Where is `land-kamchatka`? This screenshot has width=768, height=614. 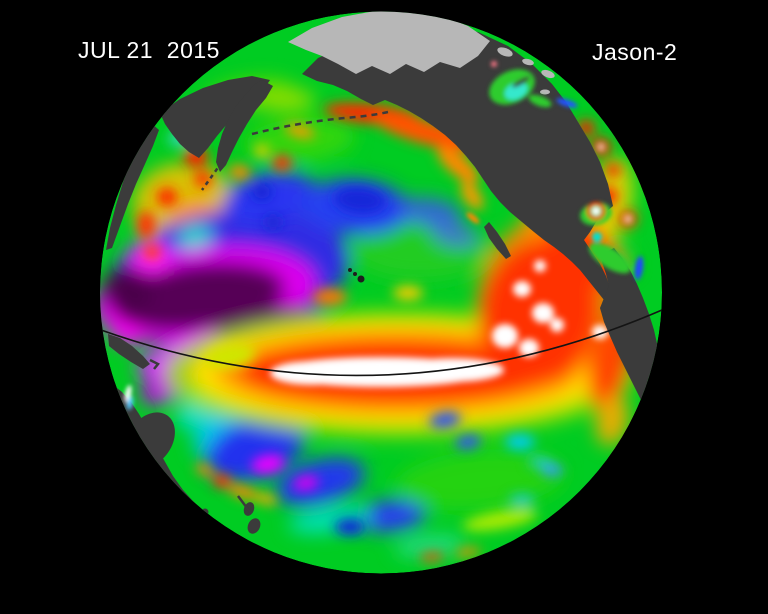 land-kamchatka is located at coordinates (244, 126).